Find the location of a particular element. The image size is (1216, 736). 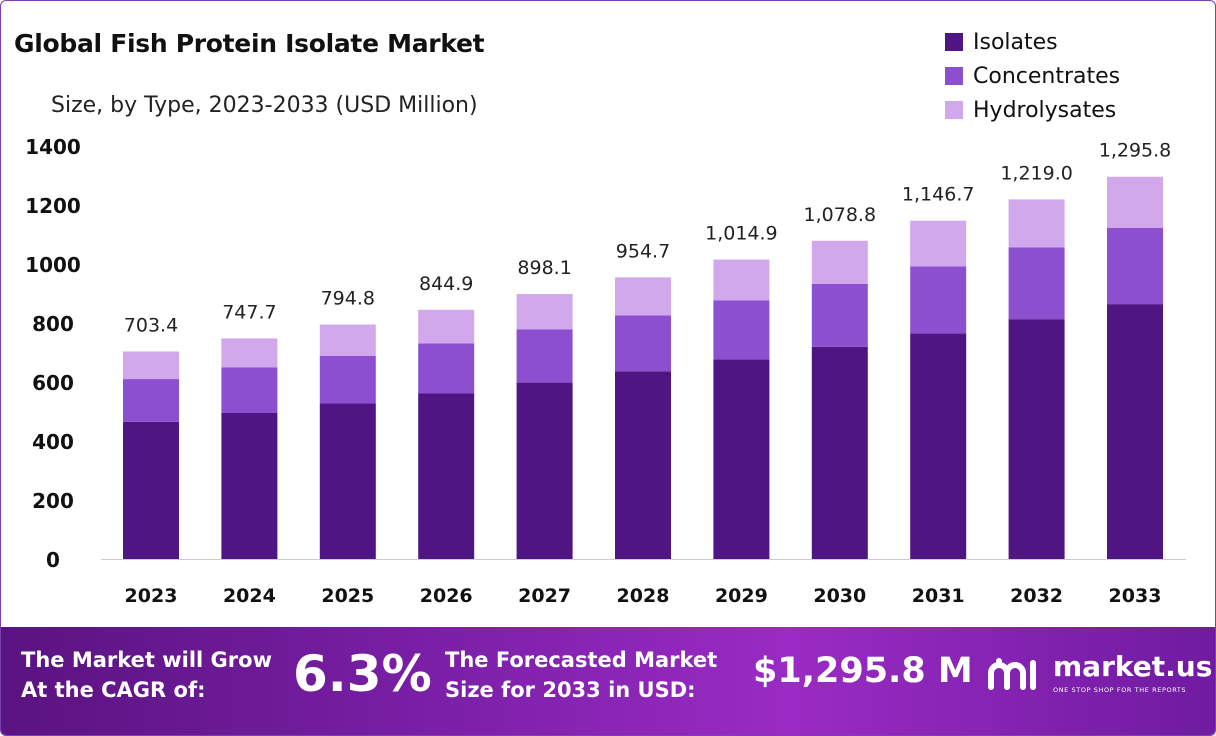

legend-item-hydrolysates: Hydrolysates is located at coordinates (1032, 110).